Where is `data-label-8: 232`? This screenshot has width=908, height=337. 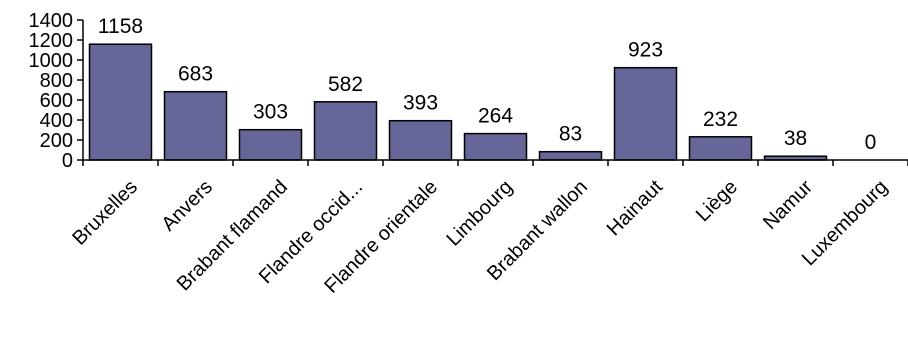 data-label-8: 232 is located at coordinates (720, 119).